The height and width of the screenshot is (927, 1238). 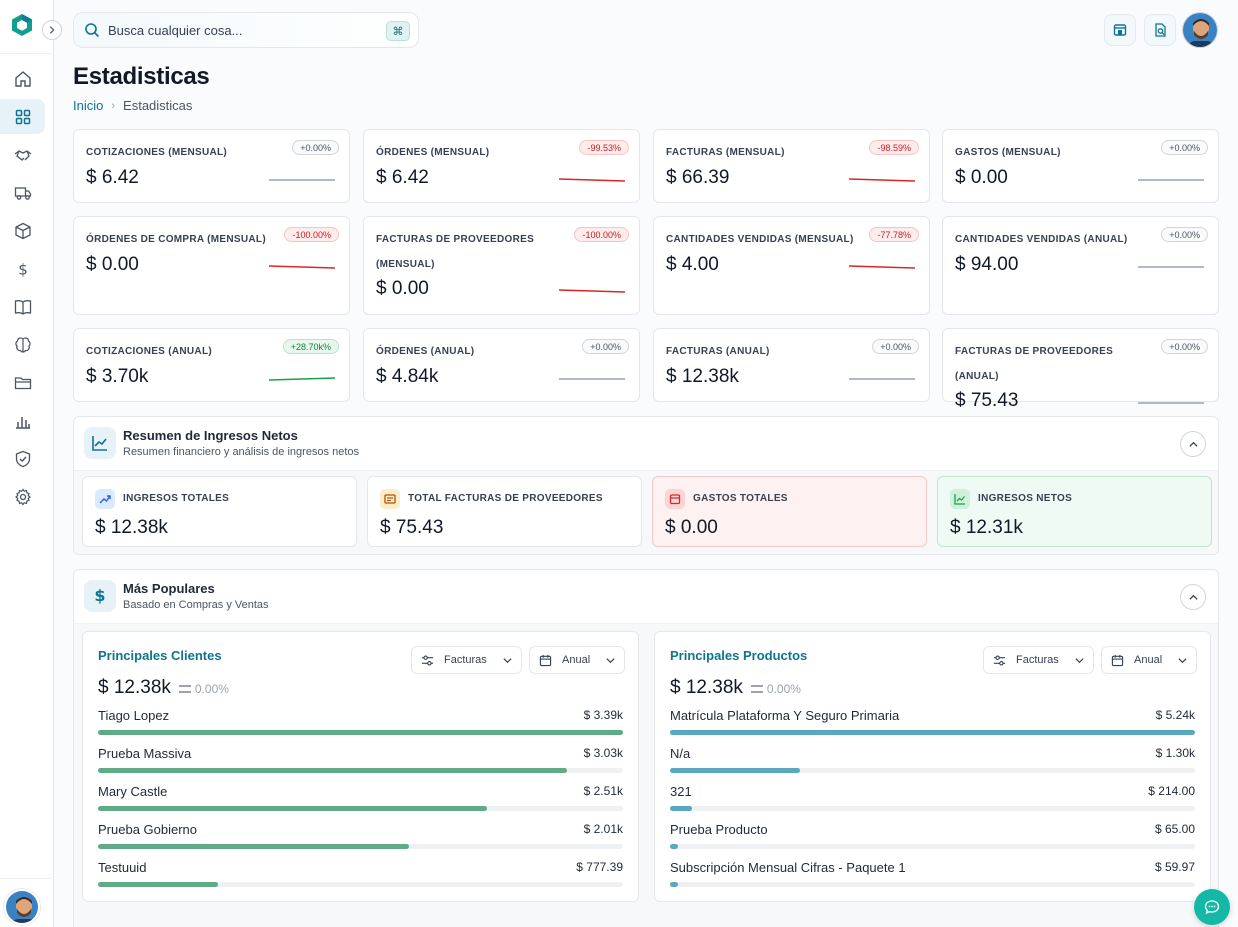 I want to click on sidebar-item-gear, so click(x=22, y=496).